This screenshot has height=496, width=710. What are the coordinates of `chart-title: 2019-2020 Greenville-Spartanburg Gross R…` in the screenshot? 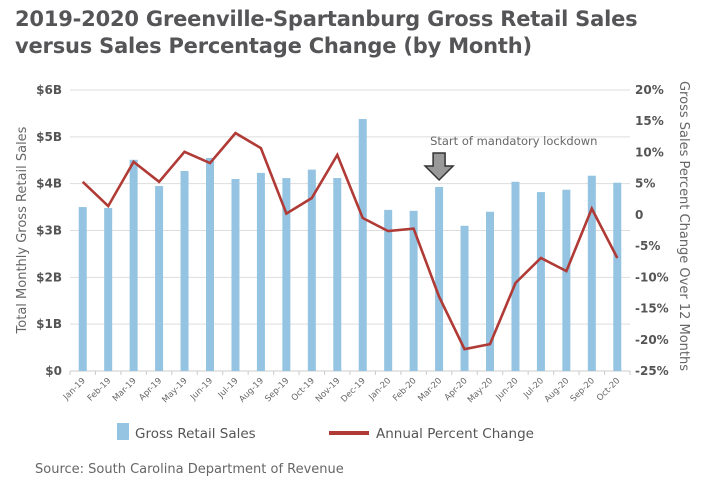 It's located at (360, 33).